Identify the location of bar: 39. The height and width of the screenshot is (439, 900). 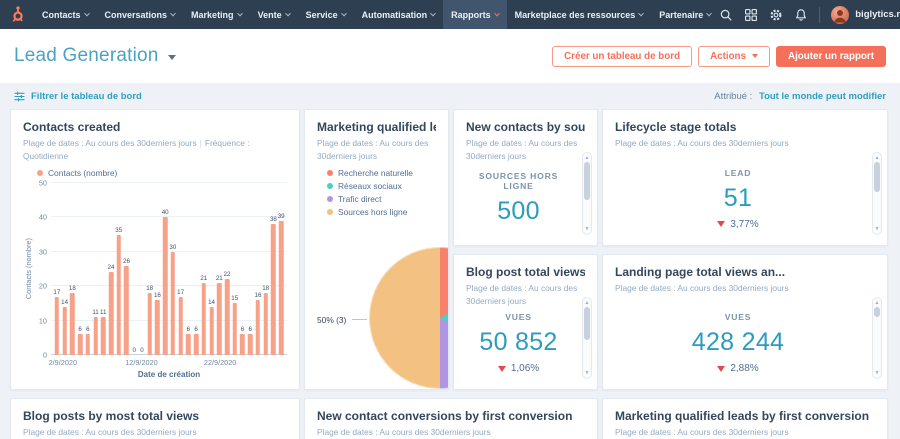
(281, 269).